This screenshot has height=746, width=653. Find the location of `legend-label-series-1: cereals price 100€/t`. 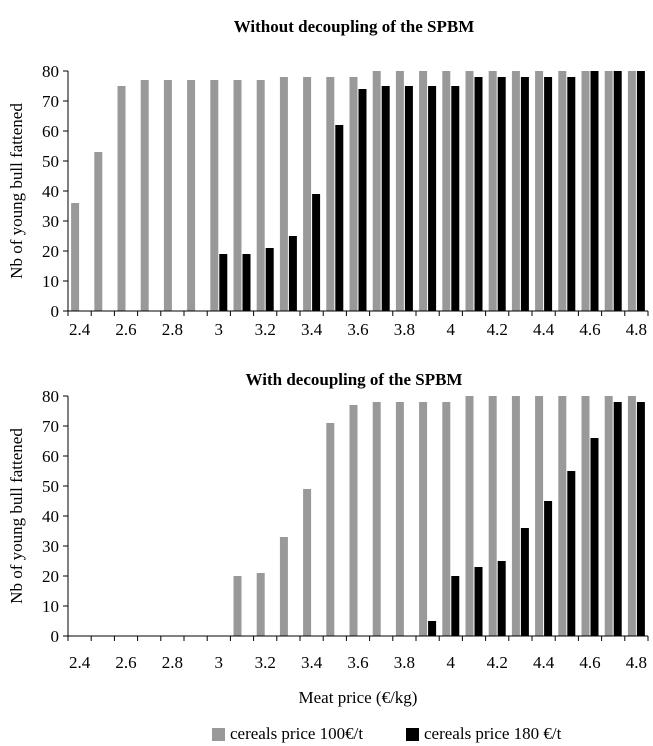

legend-label-series-1: cereals price 100€/t is located at coordinates (297, 733).